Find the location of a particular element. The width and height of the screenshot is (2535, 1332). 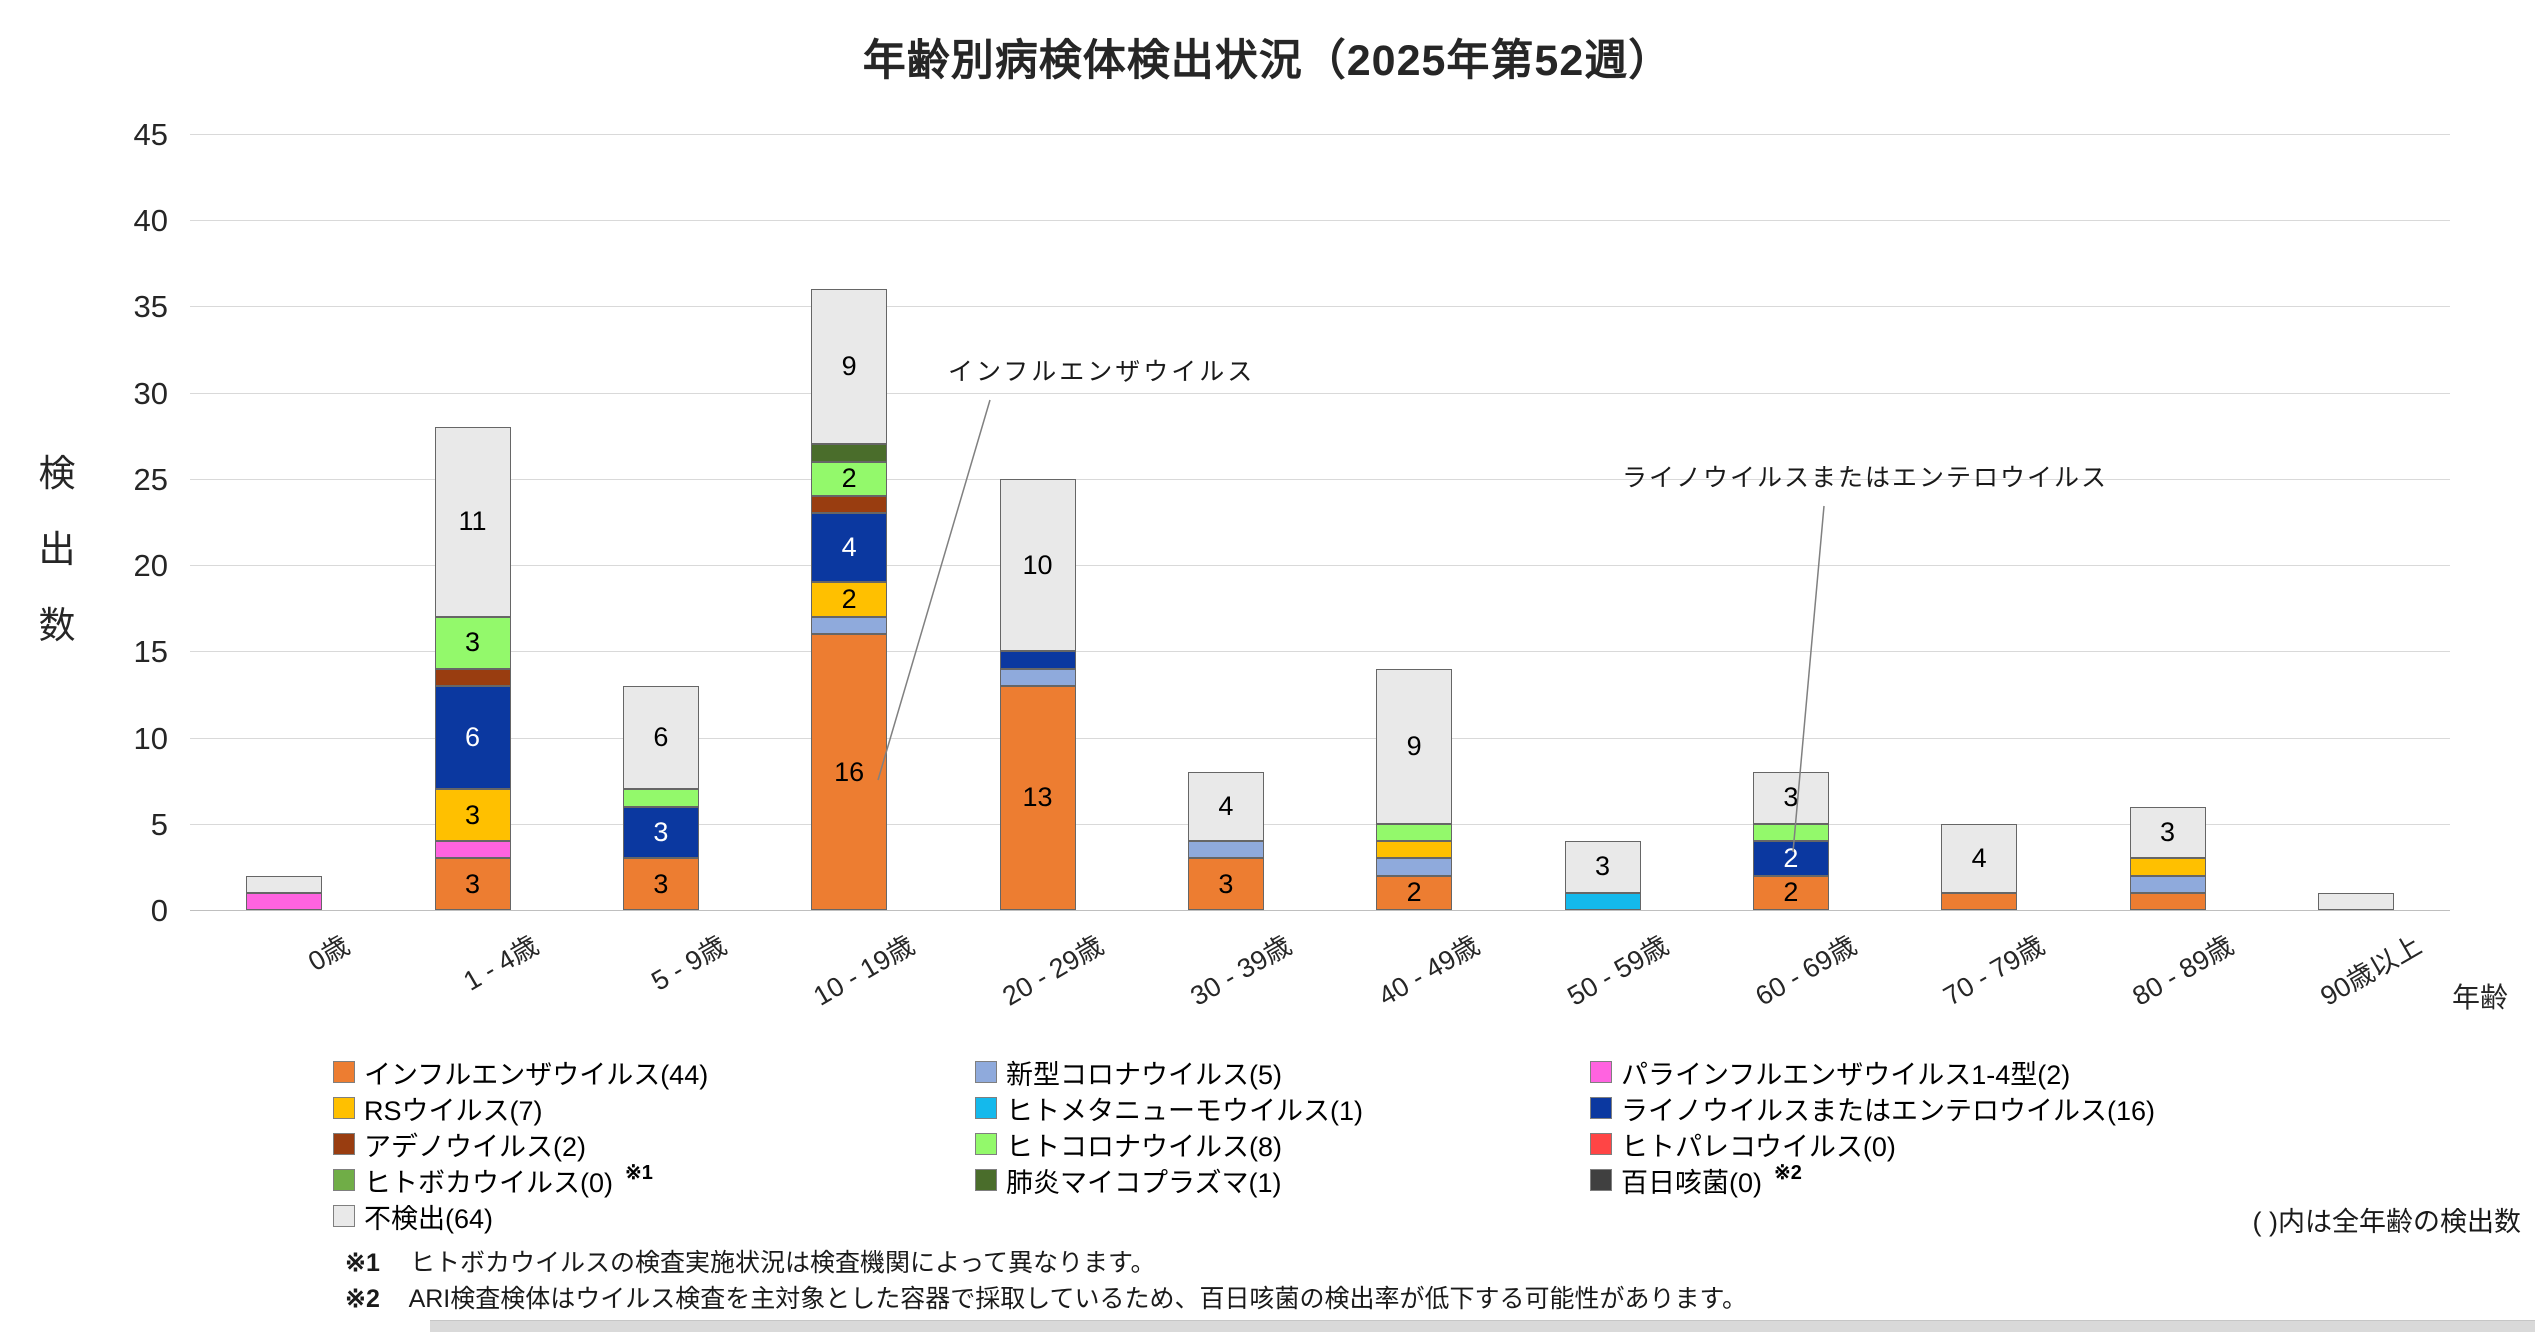

legend-item: アデノウイルス(2) is located at coordinates (459, 1144).